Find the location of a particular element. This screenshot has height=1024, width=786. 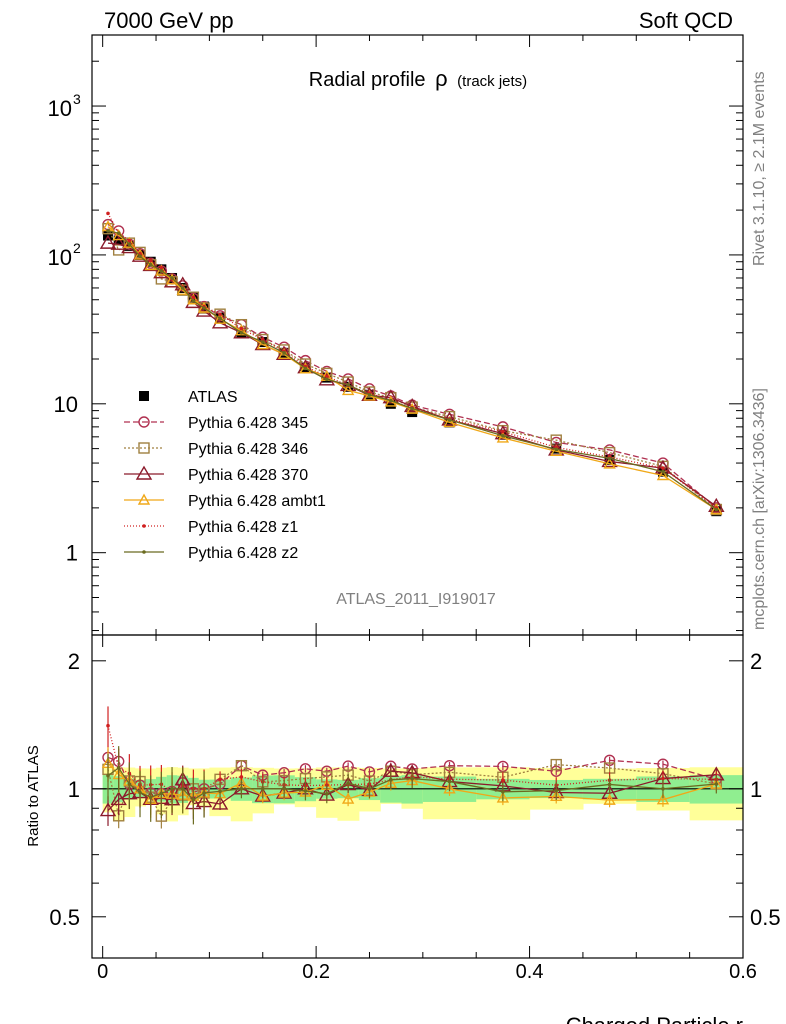

y-tick-label-main-exp: 3 is located at coordinates (77, 99).